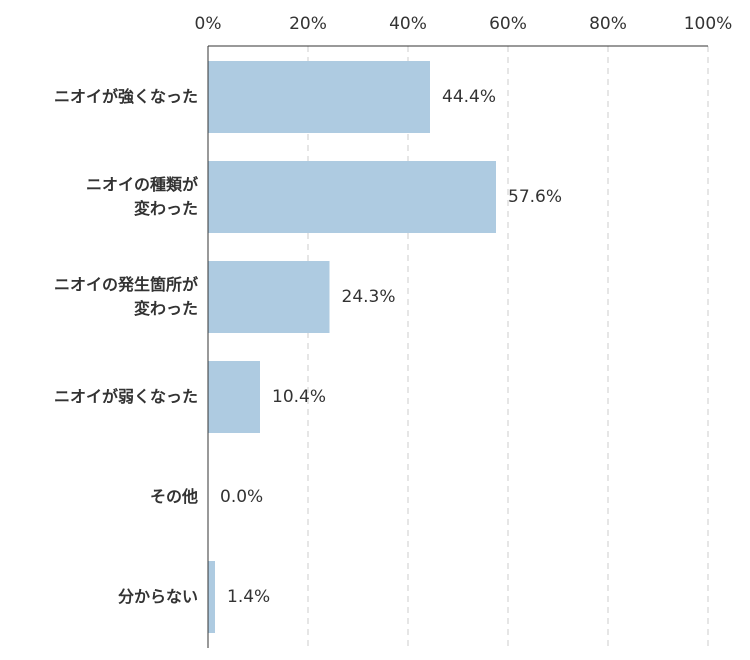 This screenshot has height=660, width=750. What do you see at coordinates (299, 397) in the screenshot?
I see `value-label: 10.4%` at bounding box center [299, 397].